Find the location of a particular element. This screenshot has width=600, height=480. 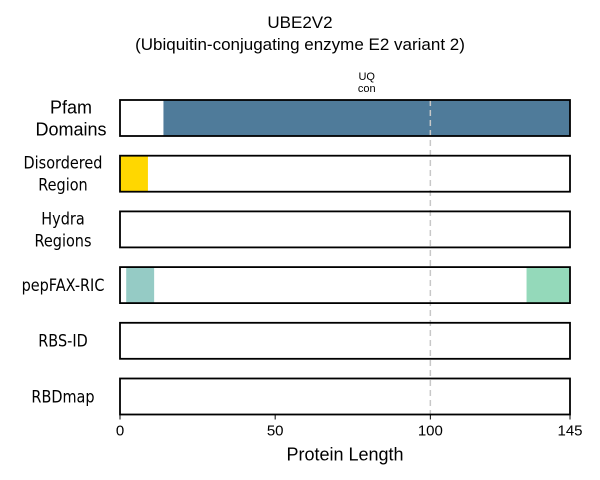

x-tick-label: 100 is located at coordinates (430, 431).